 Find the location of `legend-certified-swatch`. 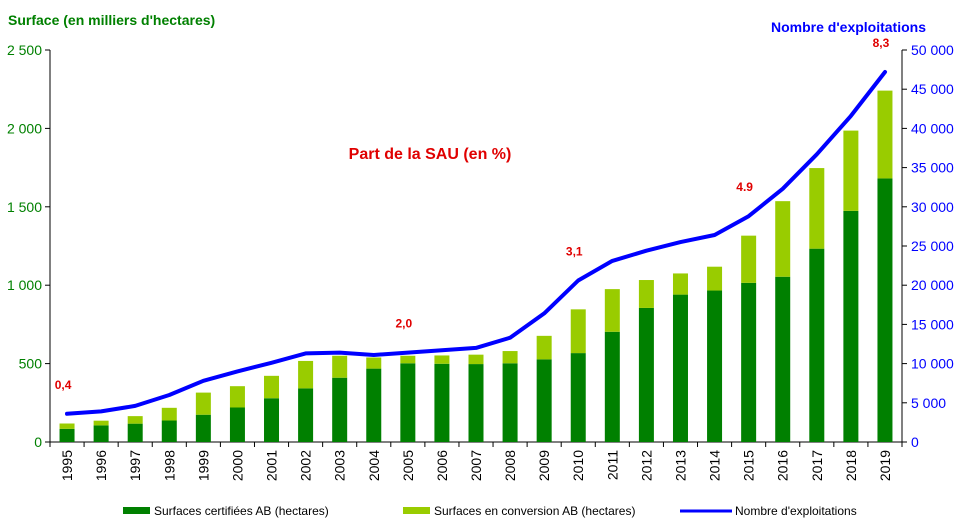

legend-certified-swatch is located at coordinates (136, 510).